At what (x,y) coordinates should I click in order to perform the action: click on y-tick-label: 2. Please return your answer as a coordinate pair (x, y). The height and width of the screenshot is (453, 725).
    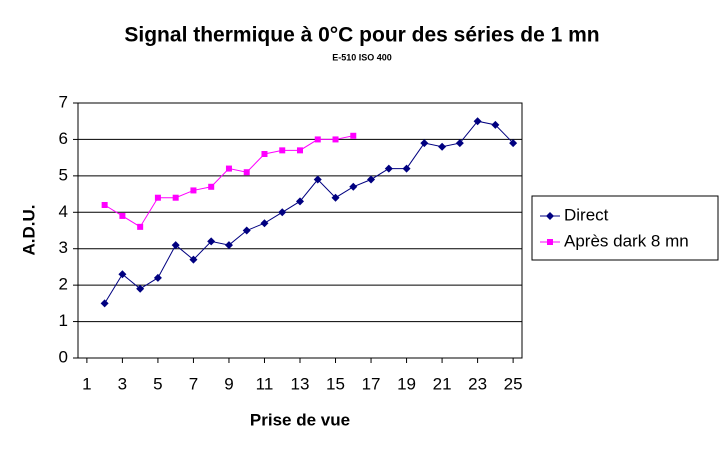
    Looking at the image, I should click on (63, 284).